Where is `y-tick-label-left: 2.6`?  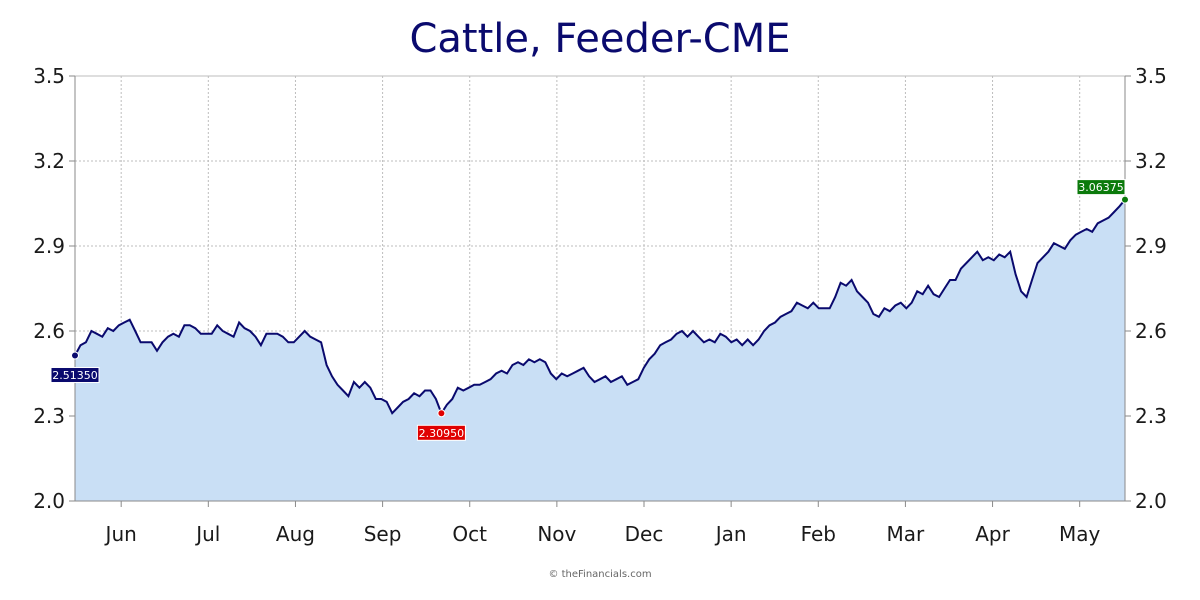
y-tick-label-left: 2.6 is located at coordinates (49, 331).